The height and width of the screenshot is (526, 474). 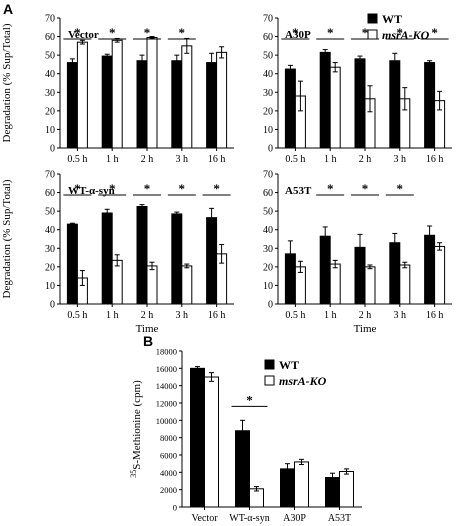 What do you see at coordinates (148, 341) in the screenshot?
I see `panel-label-b: B` at bounding box center [148, 341].